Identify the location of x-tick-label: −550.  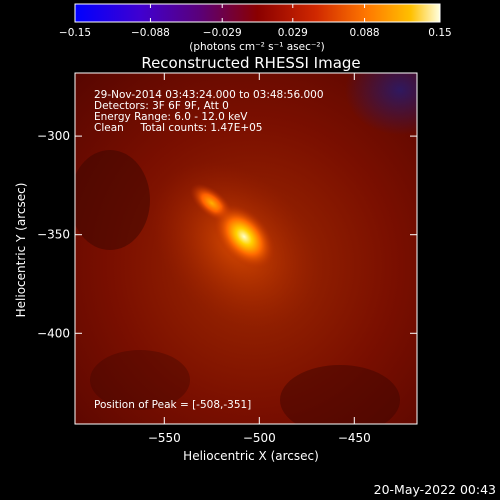
(164, 438).